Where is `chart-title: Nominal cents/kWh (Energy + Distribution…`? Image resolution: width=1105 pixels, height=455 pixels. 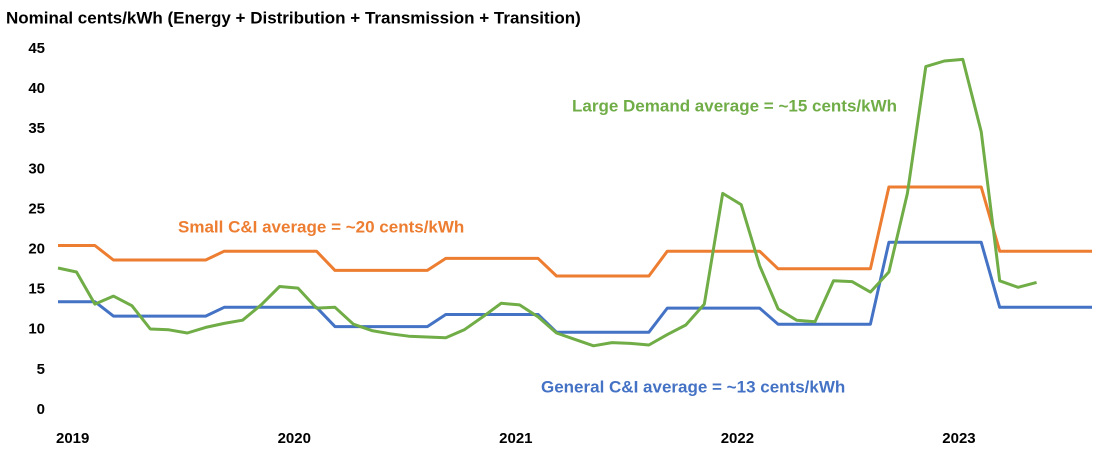 chart-title: Nominal cents/kWh (Energy + Distribution… is located at coordinates (293, 17).